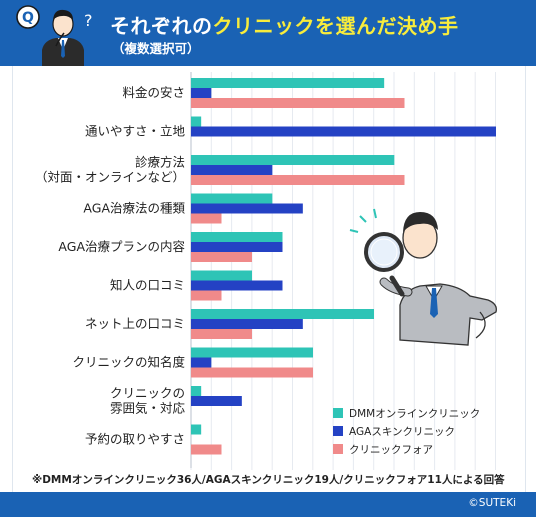 This screenshot has height=517, width=536. What do you see at coordinates (402, 432) in the screenshot?
I see `legend-label: AGAスキンクリニック` at bounding box center [402, 432].